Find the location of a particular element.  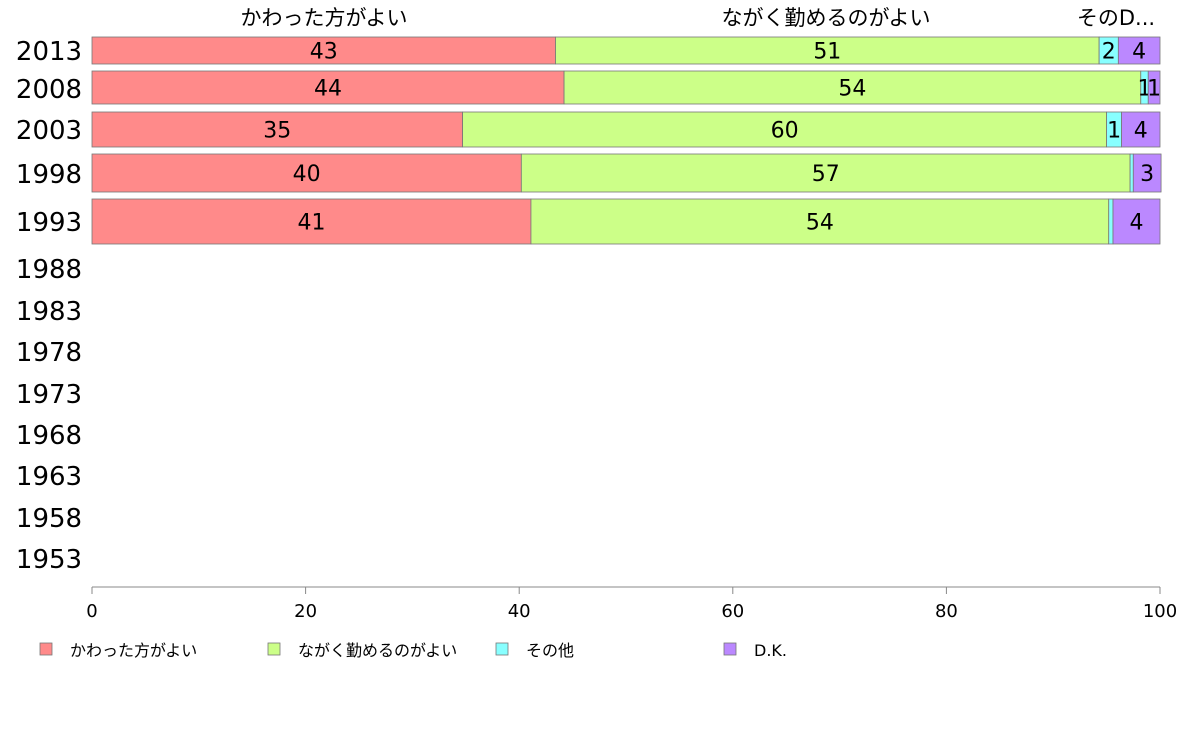

year-label: 2008 is located at coordinates (49, 90).